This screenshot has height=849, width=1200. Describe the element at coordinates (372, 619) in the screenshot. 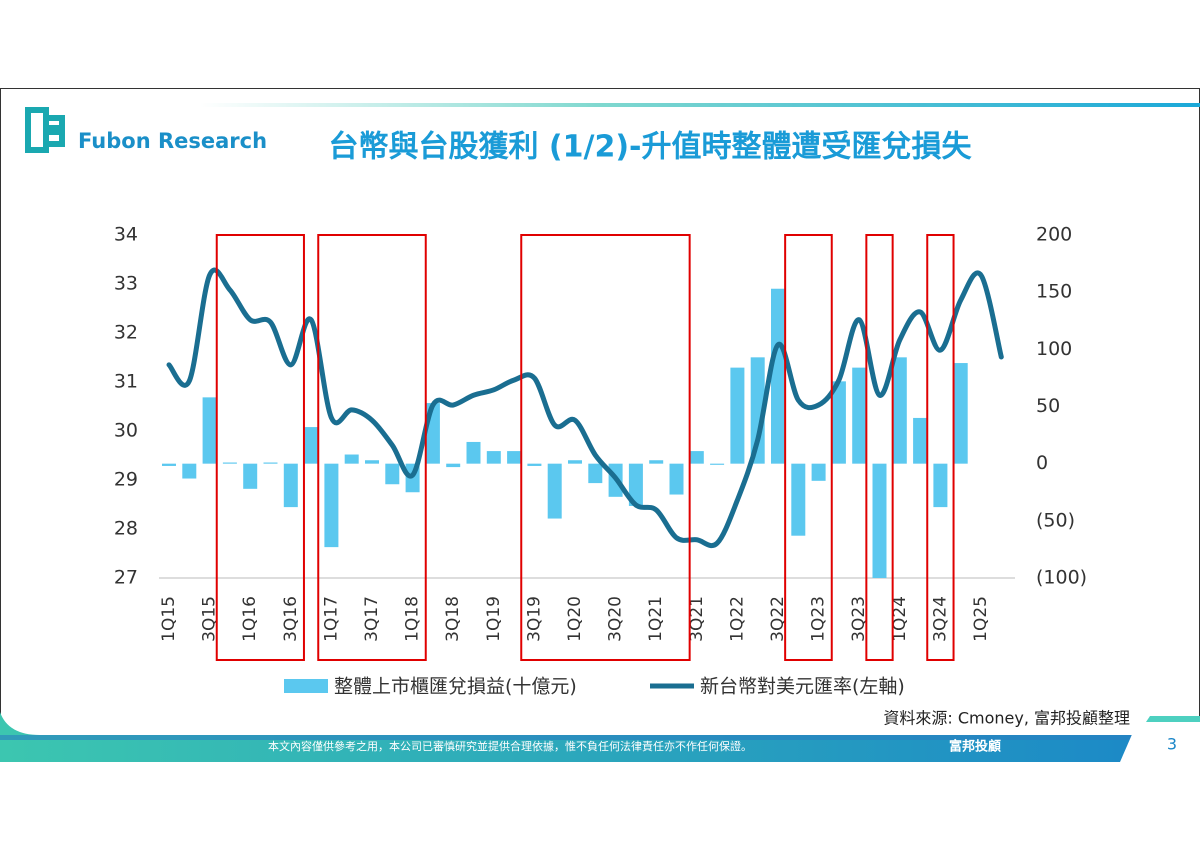

I see `x-tick-label: 3Q17` at that location.